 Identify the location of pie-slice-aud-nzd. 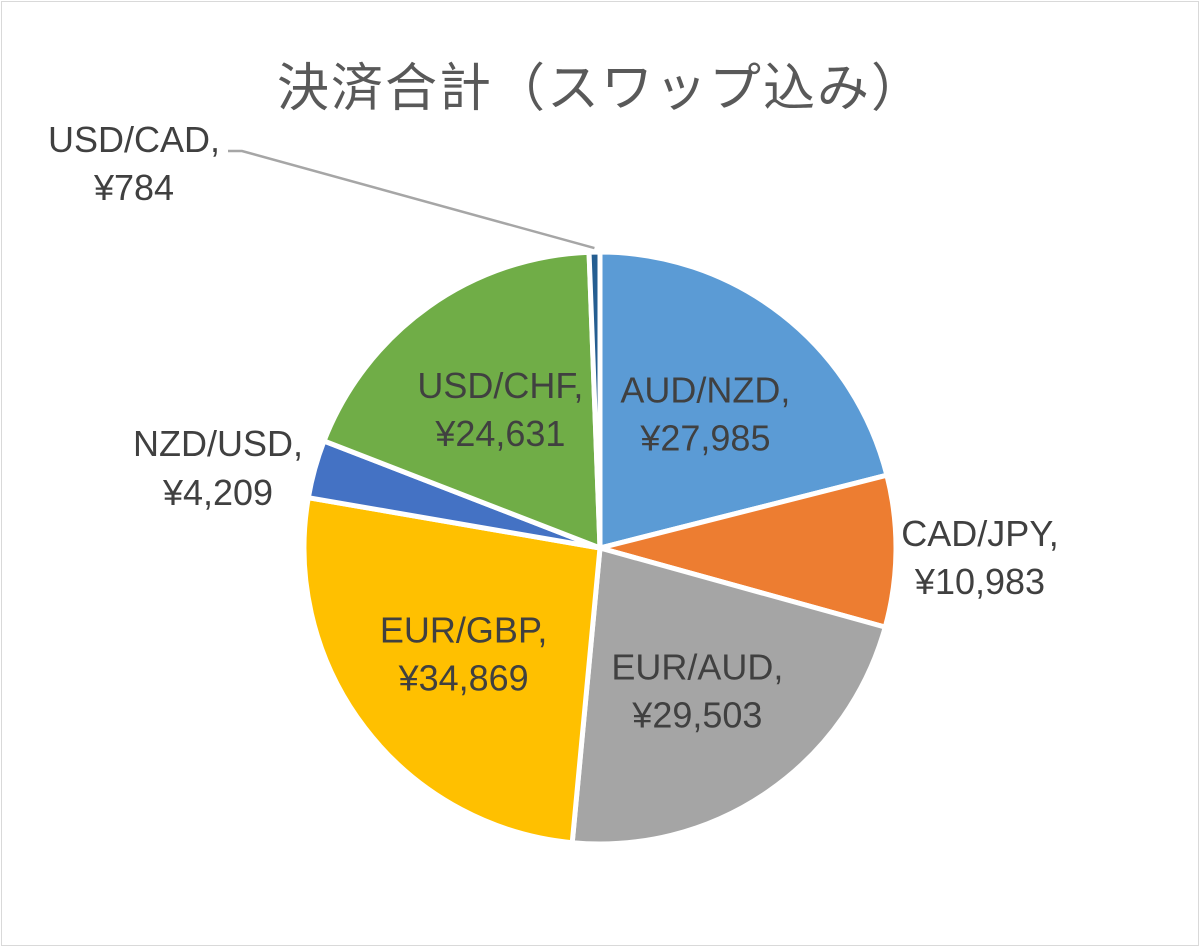
(743, 400).